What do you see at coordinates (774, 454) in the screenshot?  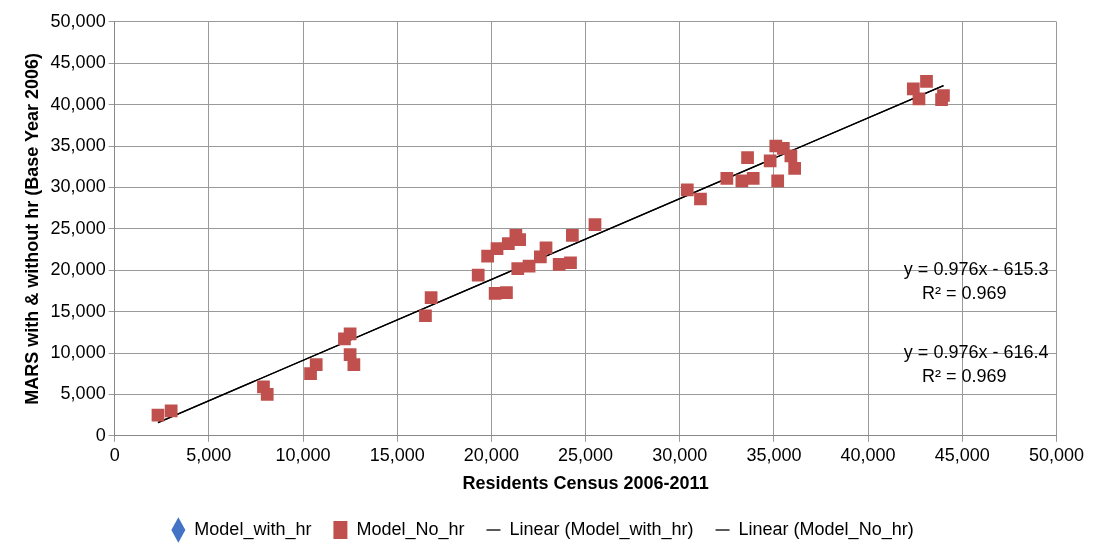 I see `x-tick-label: 35,000` at bounding box center [774, 454].